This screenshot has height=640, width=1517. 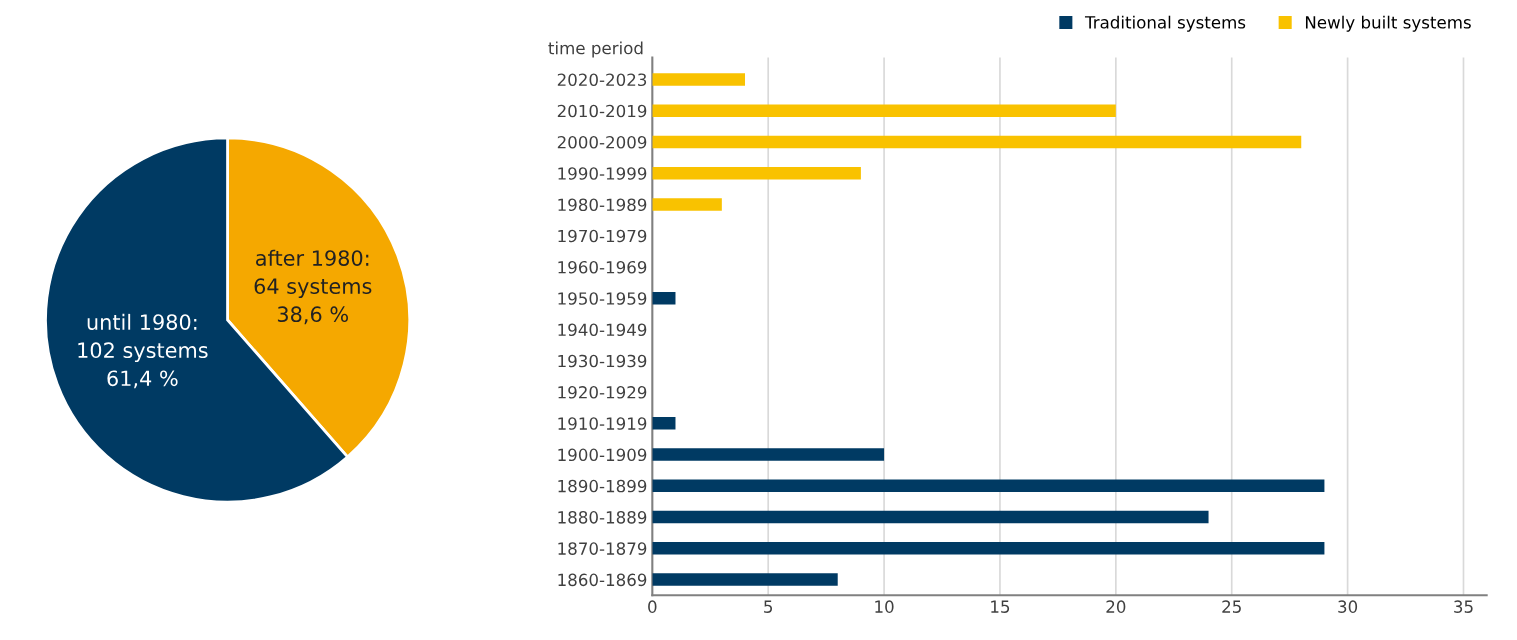 I want to click on x-tick-label: 0, so click(x=652, y=606).